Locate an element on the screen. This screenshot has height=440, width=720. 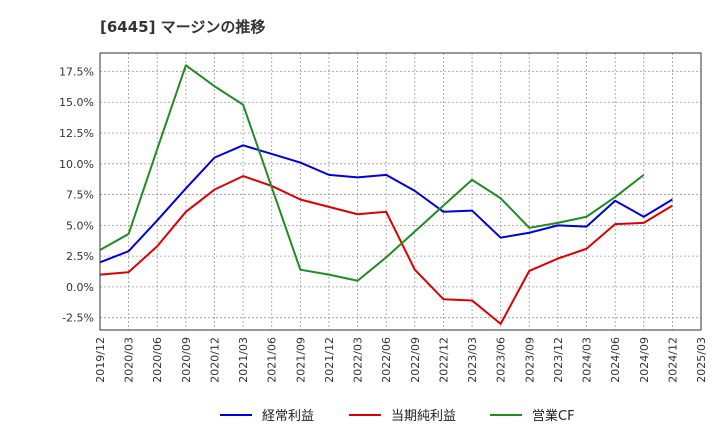
x-tick-label: 2023/12 is located at coordinates (558, 360).